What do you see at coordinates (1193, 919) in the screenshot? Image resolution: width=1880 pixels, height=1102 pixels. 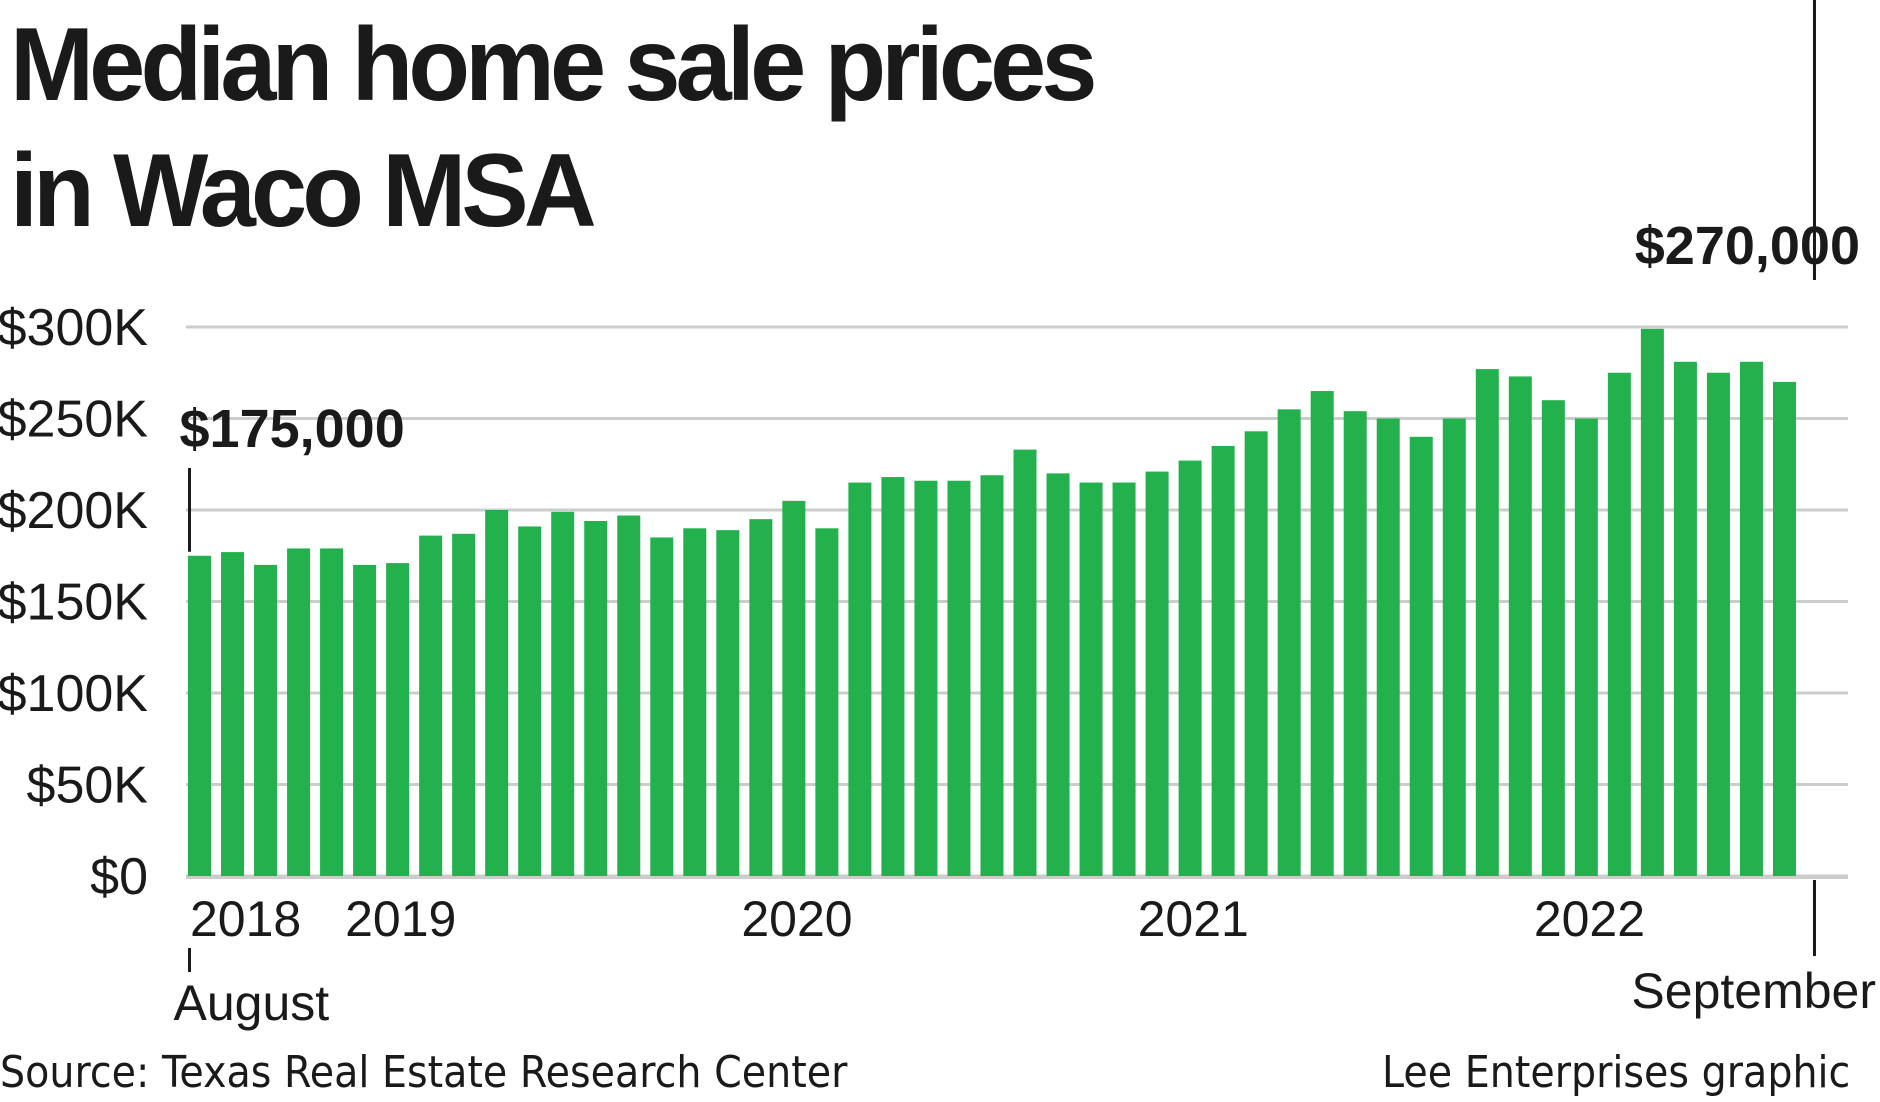 I see `x-tick-label: 2021` at bounding box center [1193, 919].